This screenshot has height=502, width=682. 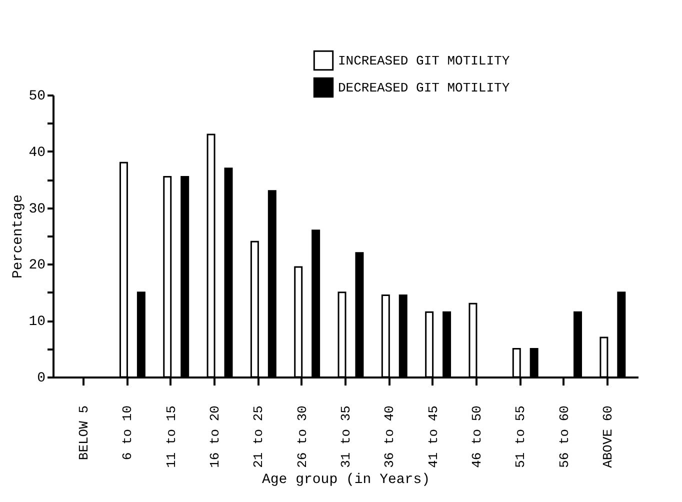 I want to click on x-tick-label: 21 to 25, so click(x=258, y=437).